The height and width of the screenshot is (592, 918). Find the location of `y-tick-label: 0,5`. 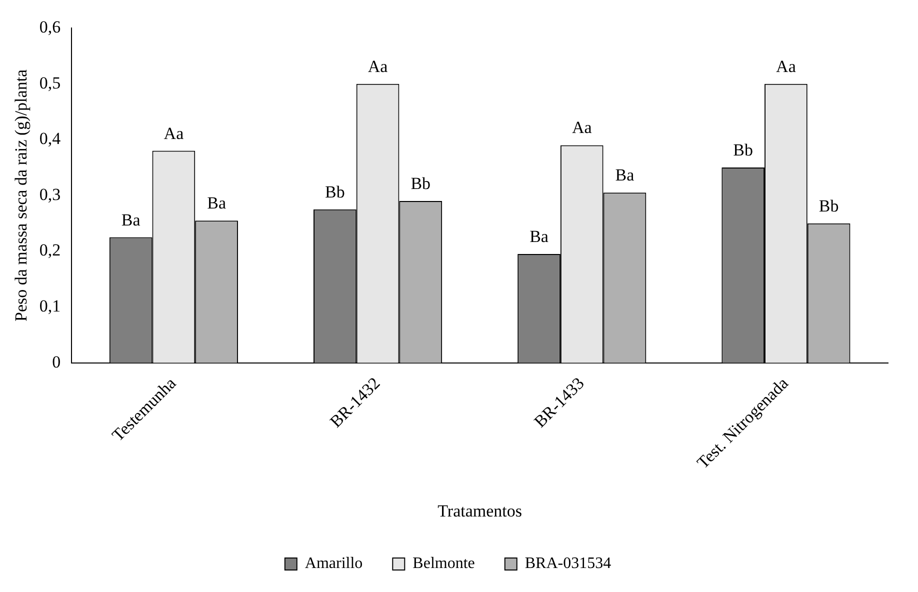

y-tick-label: 0,5 is located at coordinates (50, 82).